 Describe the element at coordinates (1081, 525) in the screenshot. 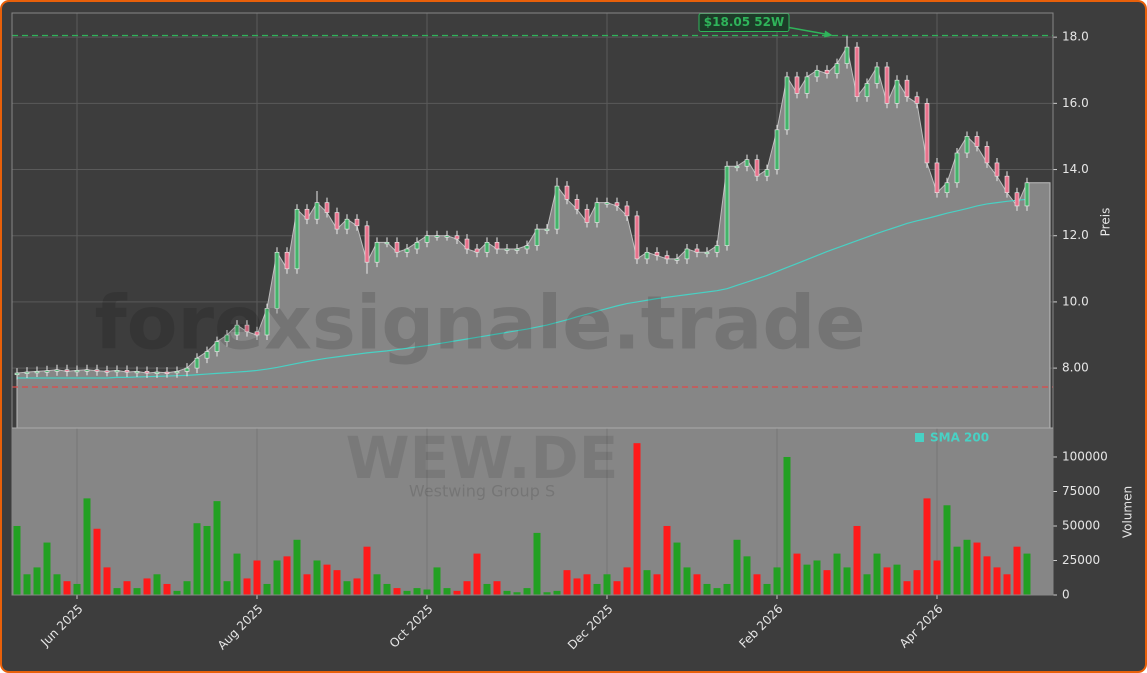

I see `volume-tick-label: 50000` at that location.